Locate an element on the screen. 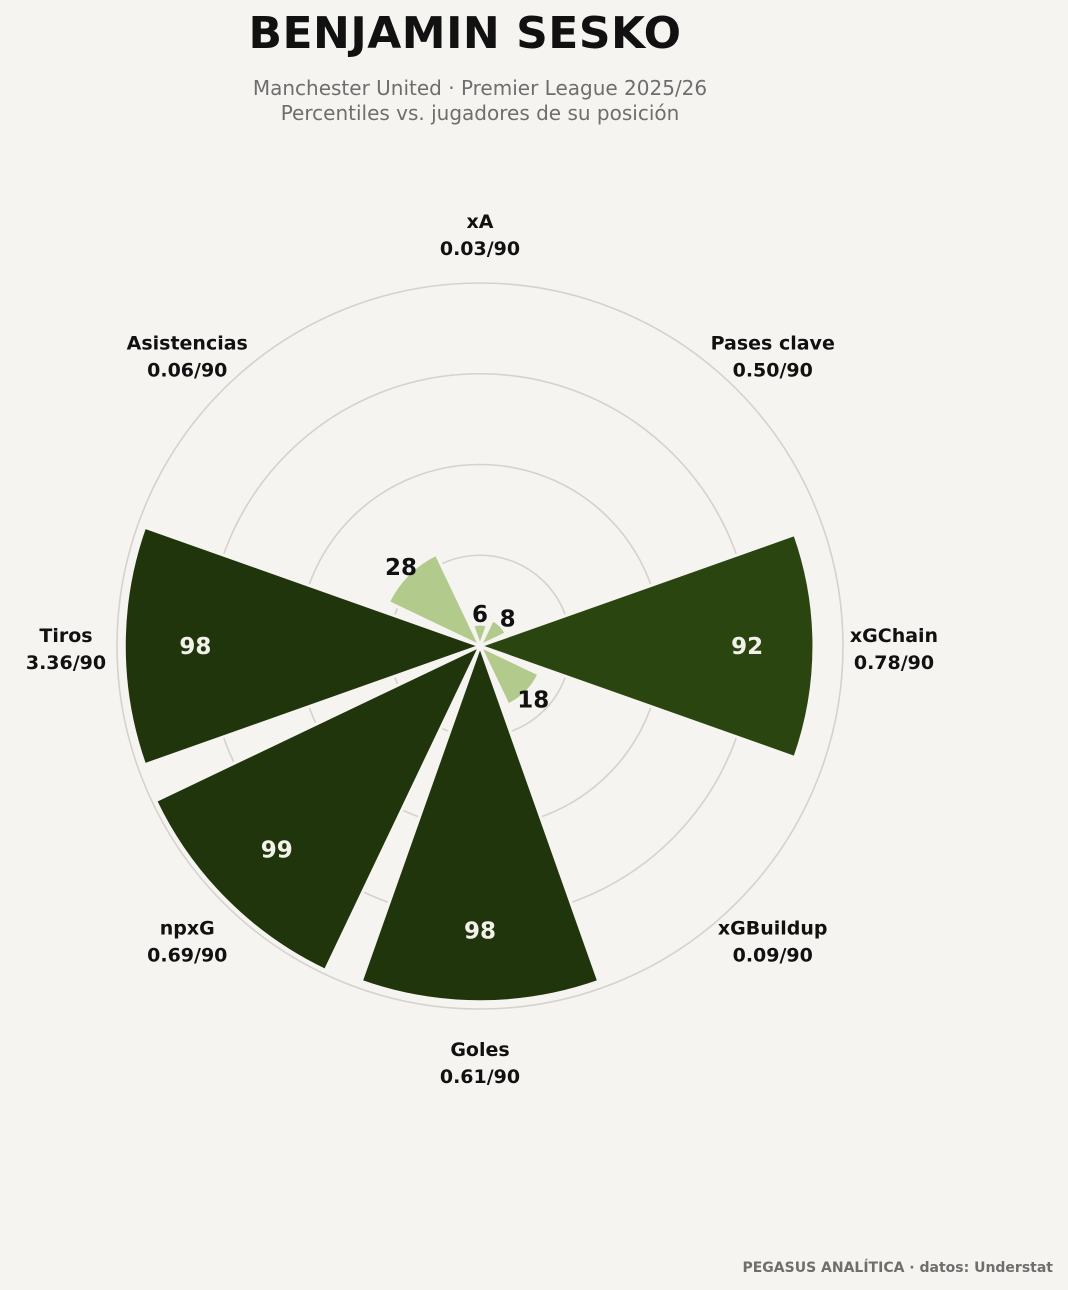 The image size is (1068, 1290). bar-xgchain is located at coordinates (645, 646).